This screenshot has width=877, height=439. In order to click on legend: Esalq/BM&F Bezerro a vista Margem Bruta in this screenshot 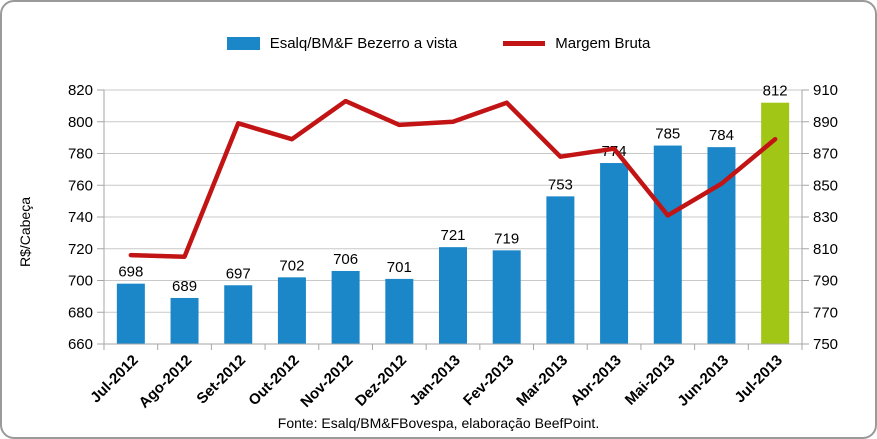, I will do `click(438, 43)`.